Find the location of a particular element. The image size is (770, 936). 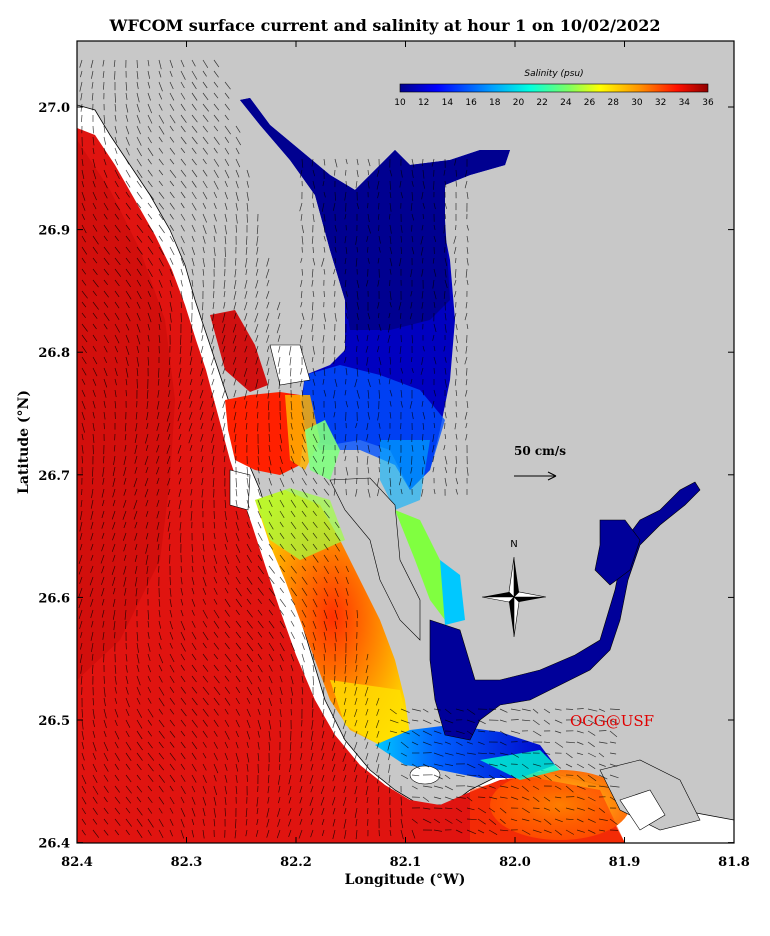

colorbar-tick-label: 18 is located at coordinates (495, 103).